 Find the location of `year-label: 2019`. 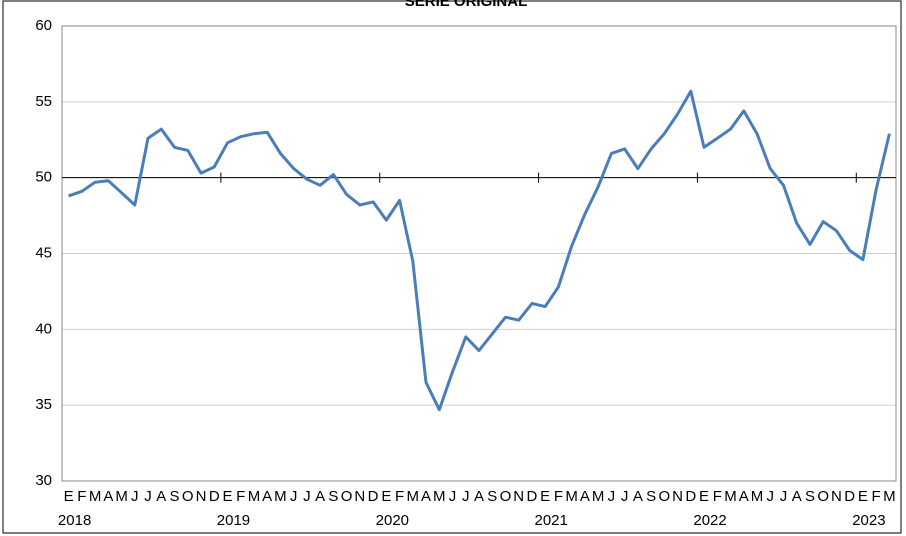

year-label: 2019 is located at coordinates (233, 520).